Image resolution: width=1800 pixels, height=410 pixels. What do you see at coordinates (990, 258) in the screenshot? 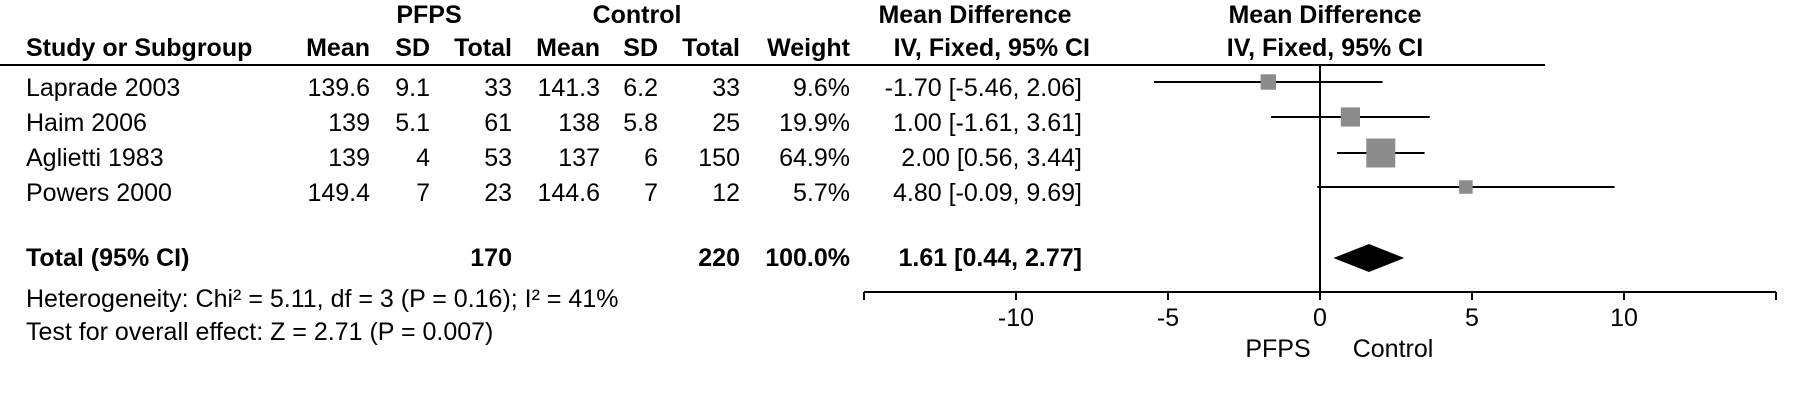
I see `total-ci: 1.61 [0.44, 2.77]` at bounding box center [990, 258].